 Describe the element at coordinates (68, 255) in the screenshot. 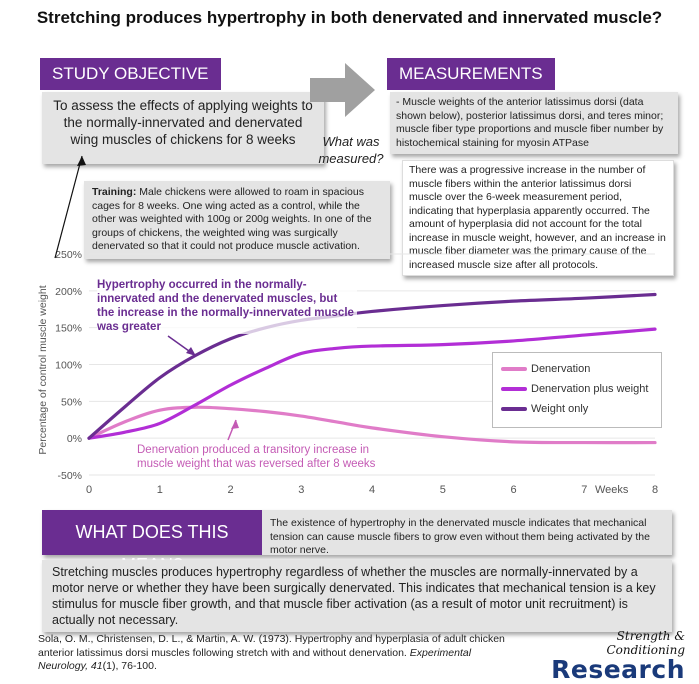

I see `y-tick-label: 250%` at that location.